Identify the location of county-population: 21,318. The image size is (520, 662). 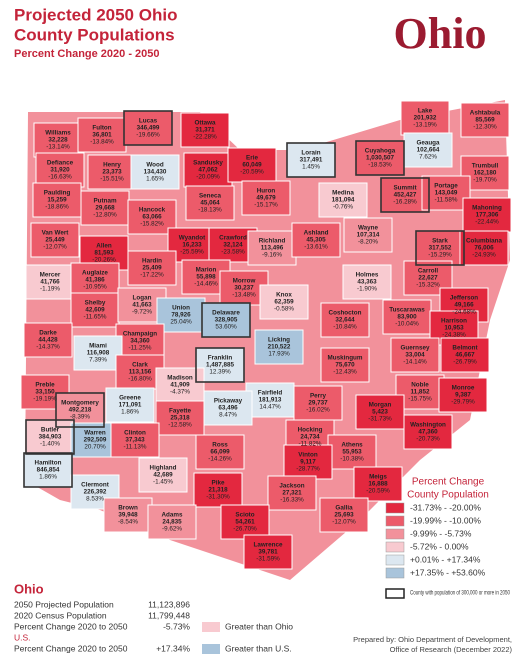
(218, 490).